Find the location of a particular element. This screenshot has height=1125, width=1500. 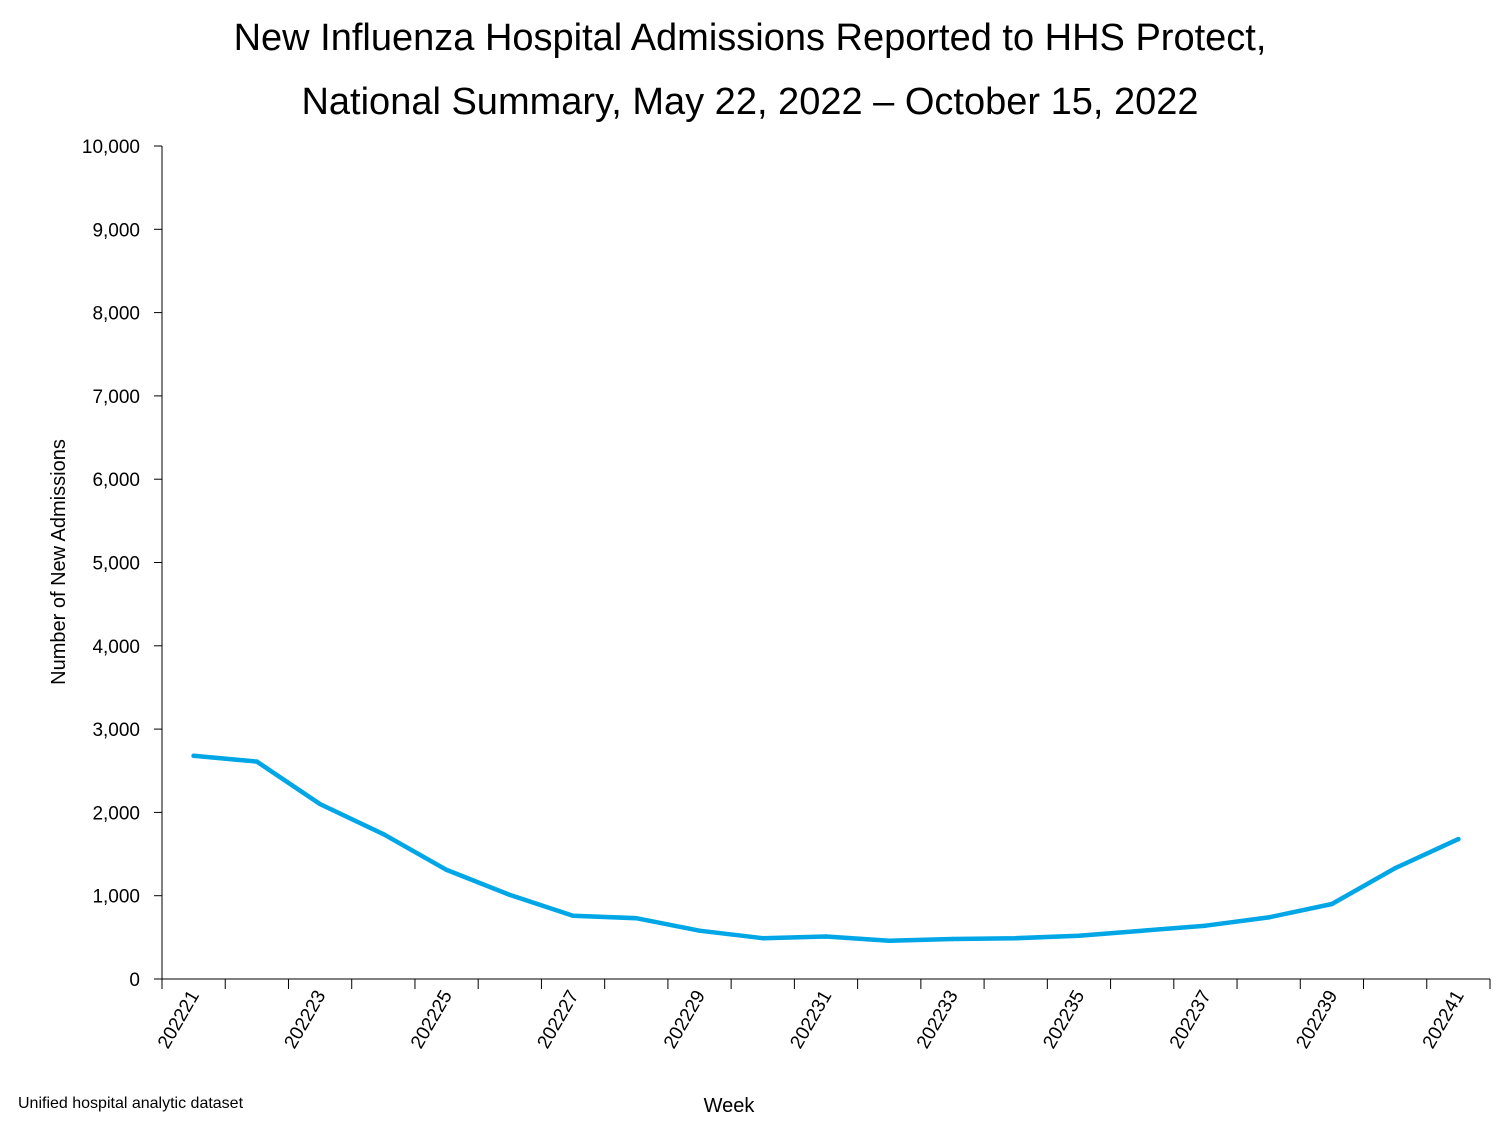

x-tick-label: 202241 is located at coordinates (1444, 1019).